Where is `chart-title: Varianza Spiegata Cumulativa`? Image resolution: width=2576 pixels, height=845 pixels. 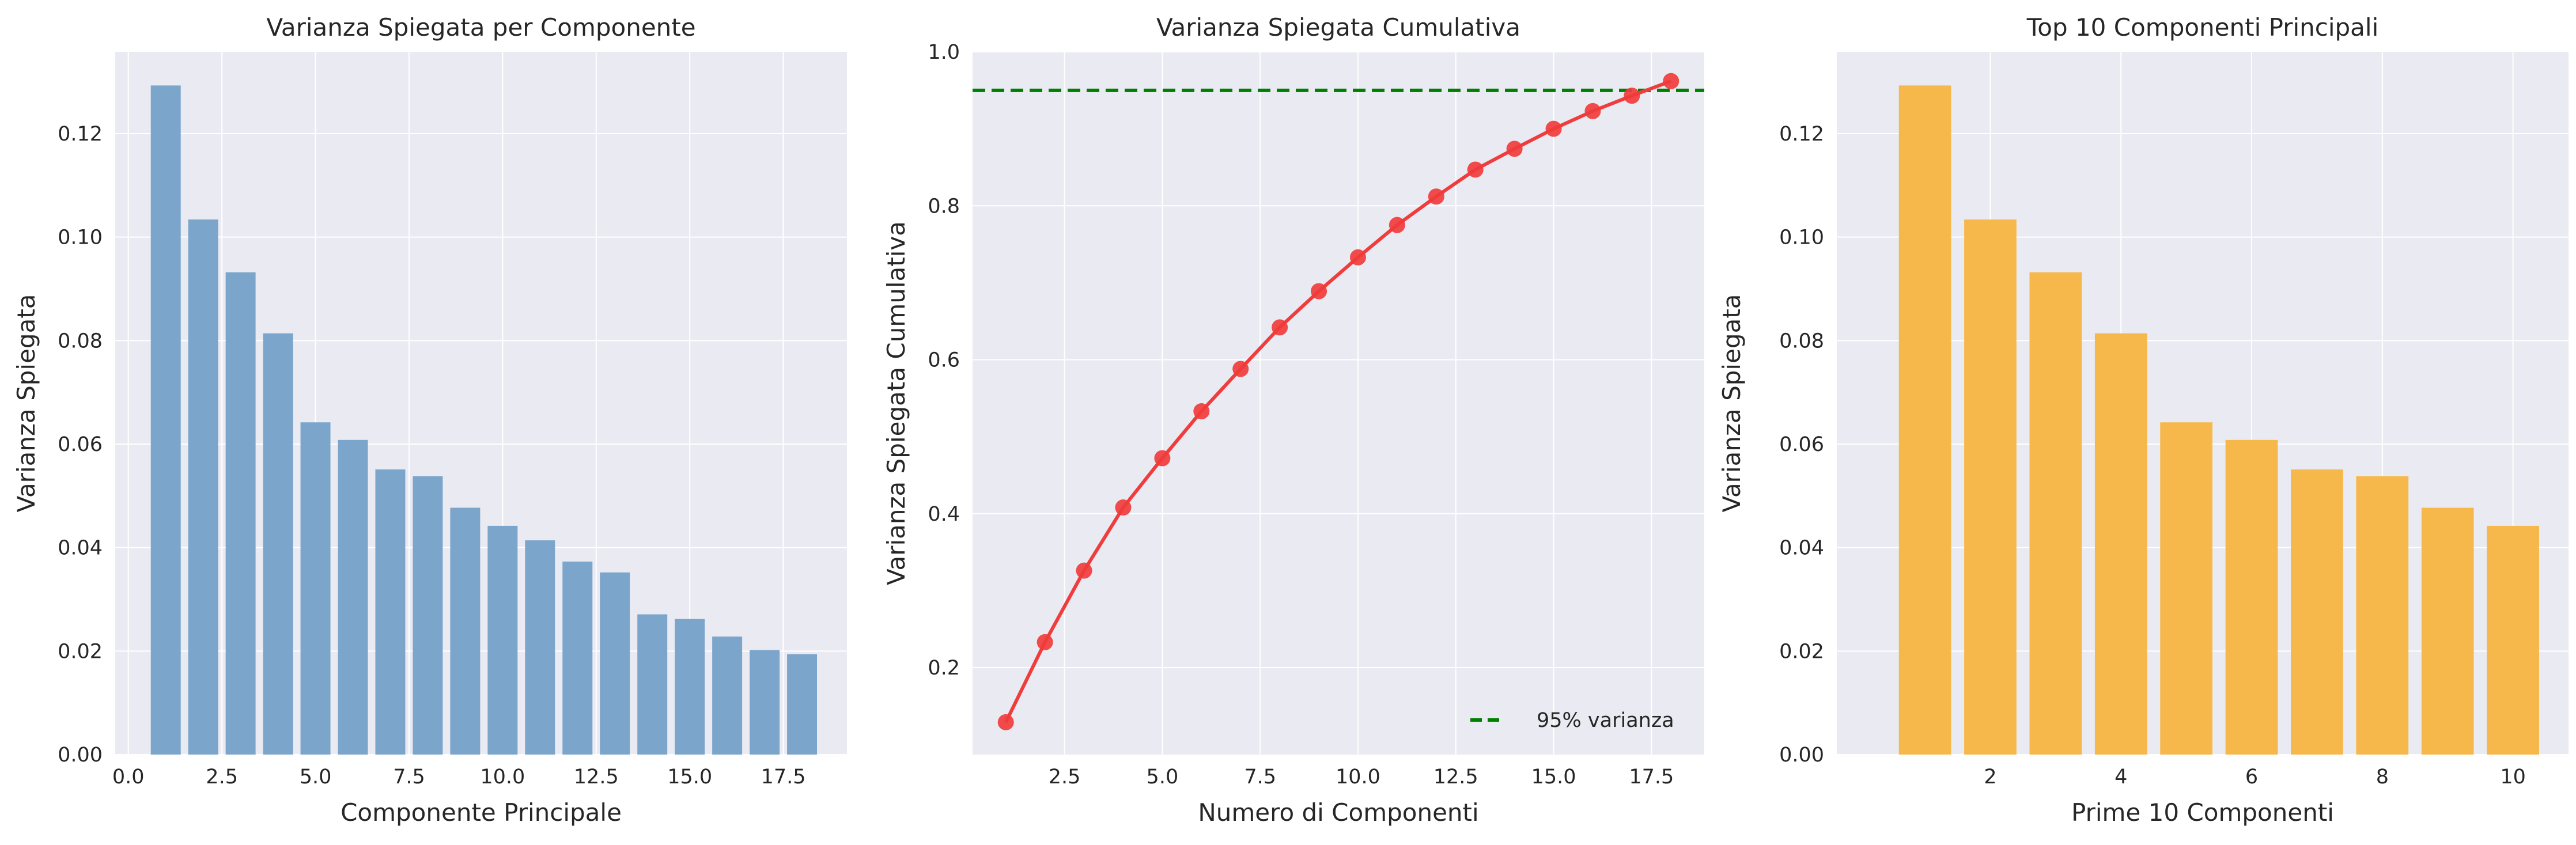
chart-title: Varianza Spiegata Cumulativa is located at coordinates (1338, 27).